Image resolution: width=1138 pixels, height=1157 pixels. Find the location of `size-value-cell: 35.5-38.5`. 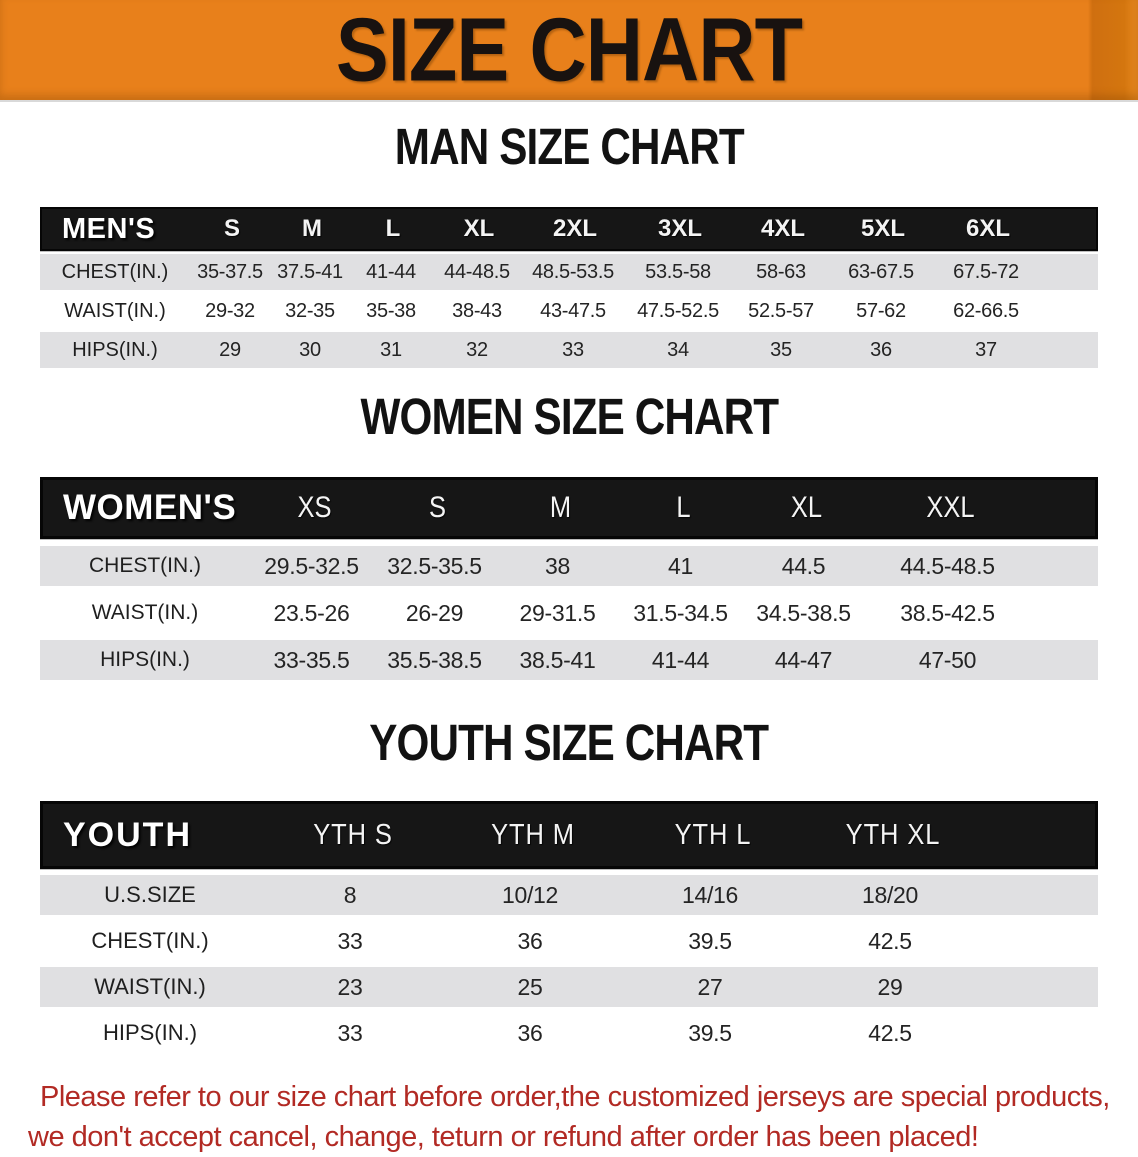

size-value-cell: 35.5-38.5 is located at coordinates (434, 659).